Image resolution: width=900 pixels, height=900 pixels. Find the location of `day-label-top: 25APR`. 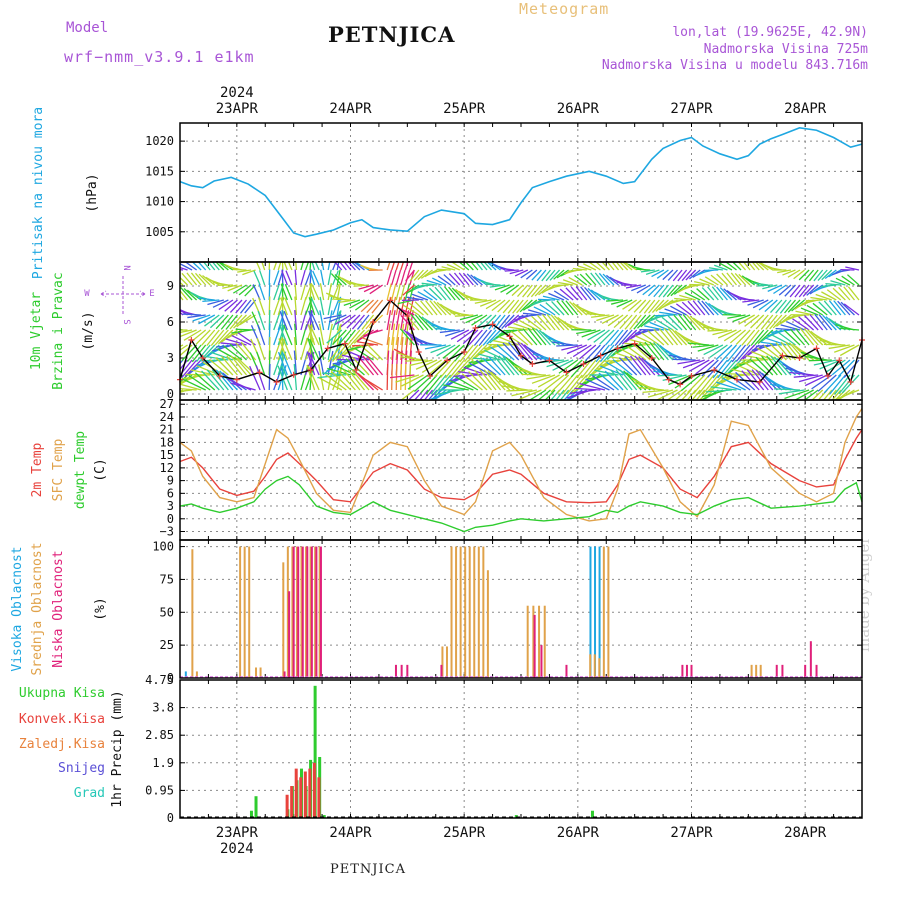

day-label-top: 25APR is located at coordinates (464, 109).